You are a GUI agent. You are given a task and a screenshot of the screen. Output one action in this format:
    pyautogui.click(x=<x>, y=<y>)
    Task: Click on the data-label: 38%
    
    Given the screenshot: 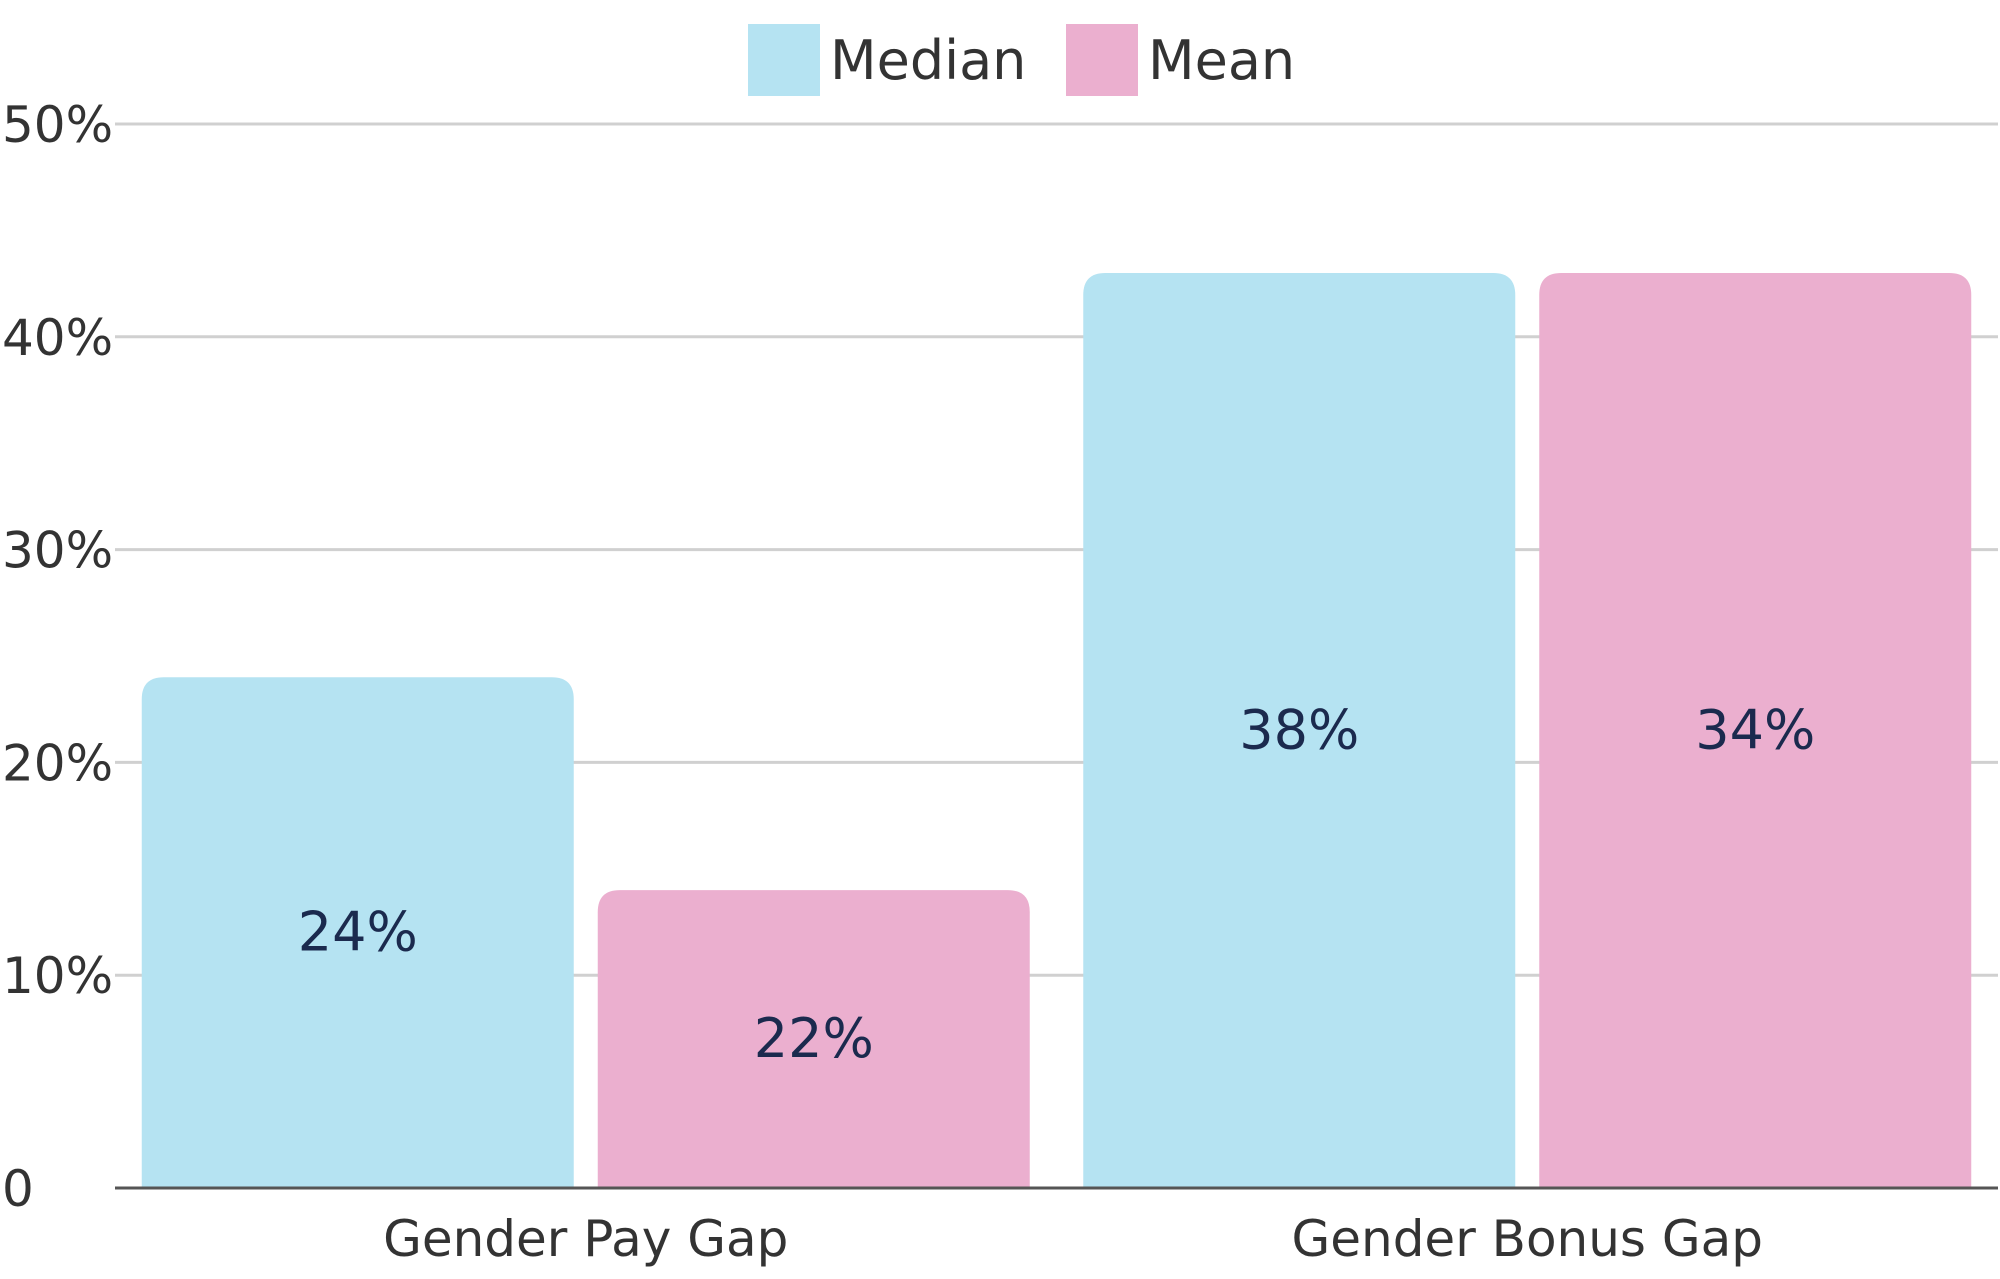 What is the action you would take?
    pyautogui.click(x=1299, y=729)
    